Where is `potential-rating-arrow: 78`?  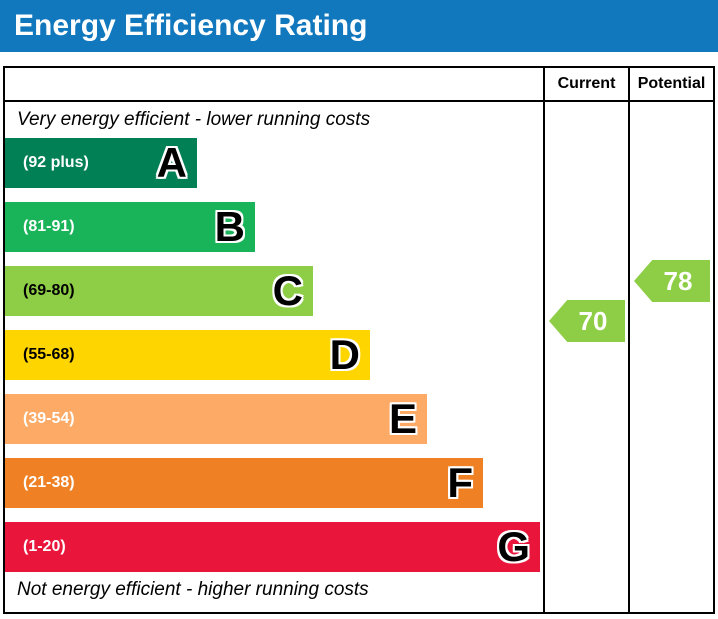 potential-rating-arrow: 78 is located at coordinates (672, 281).